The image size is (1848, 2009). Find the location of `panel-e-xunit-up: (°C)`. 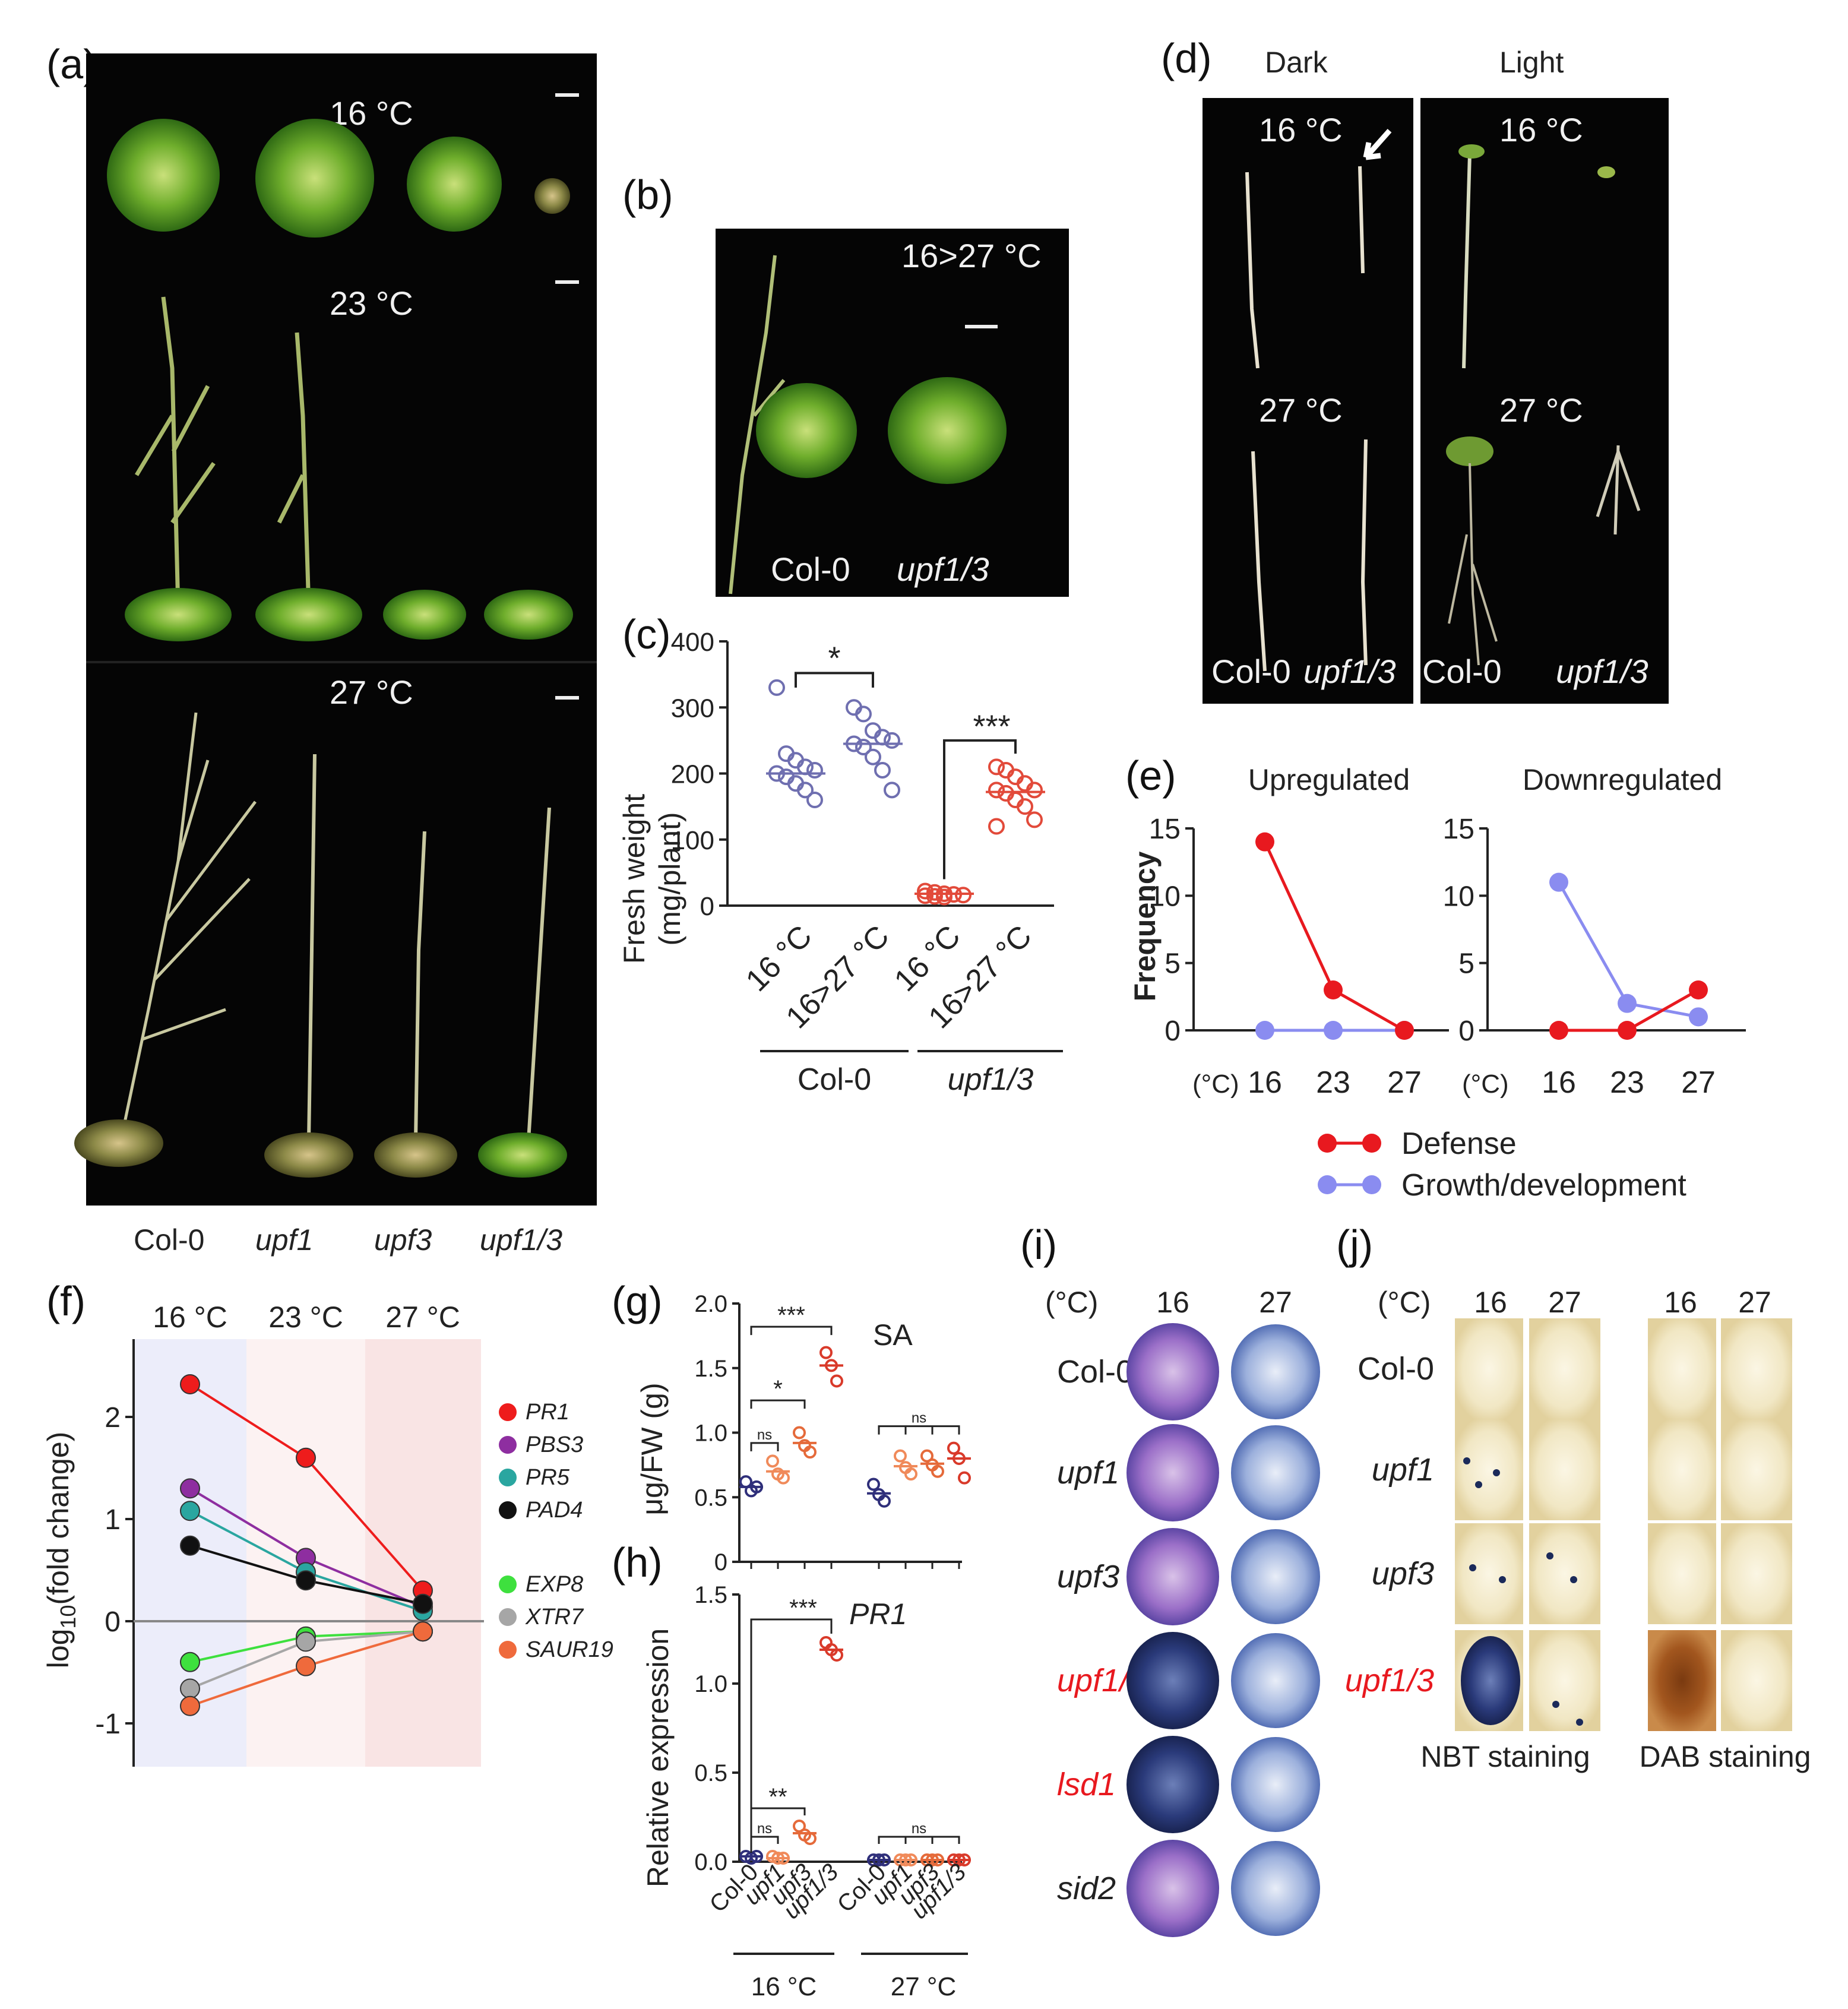

panel-e-xunit-up: (°C) is located at coordinates (1215, 1084).